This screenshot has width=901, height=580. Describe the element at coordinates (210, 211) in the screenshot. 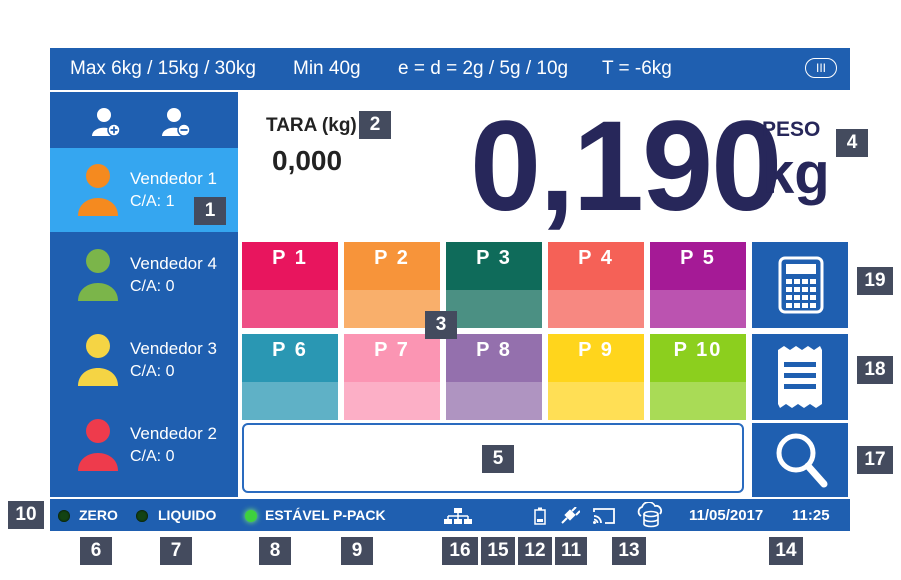

I see `callout-1: 1` at that location.